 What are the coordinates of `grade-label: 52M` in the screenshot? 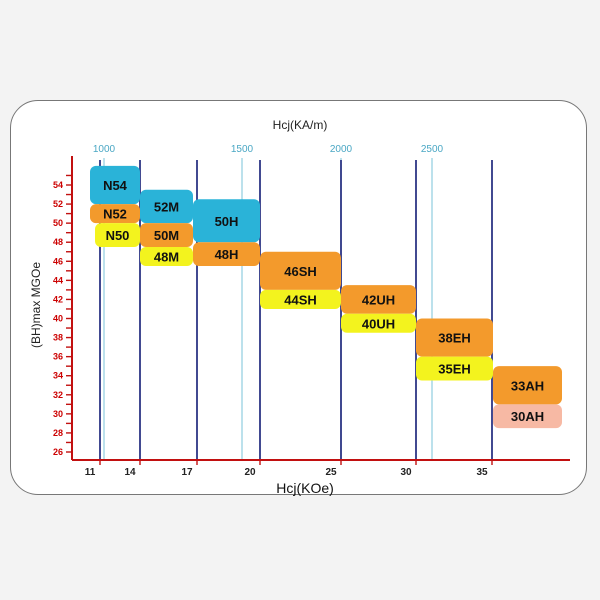 It's located at (166, 206).